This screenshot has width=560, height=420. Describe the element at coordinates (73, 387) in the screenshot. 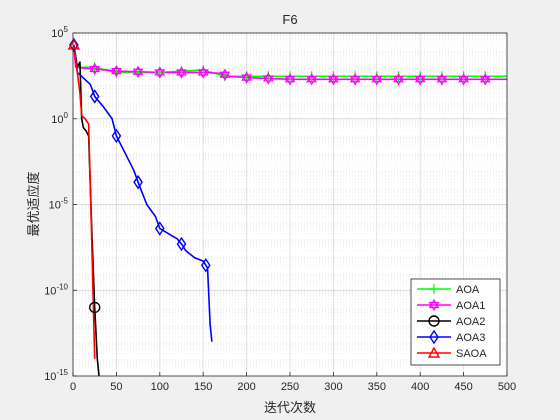

I see `x-tick-label: 0` at that location.